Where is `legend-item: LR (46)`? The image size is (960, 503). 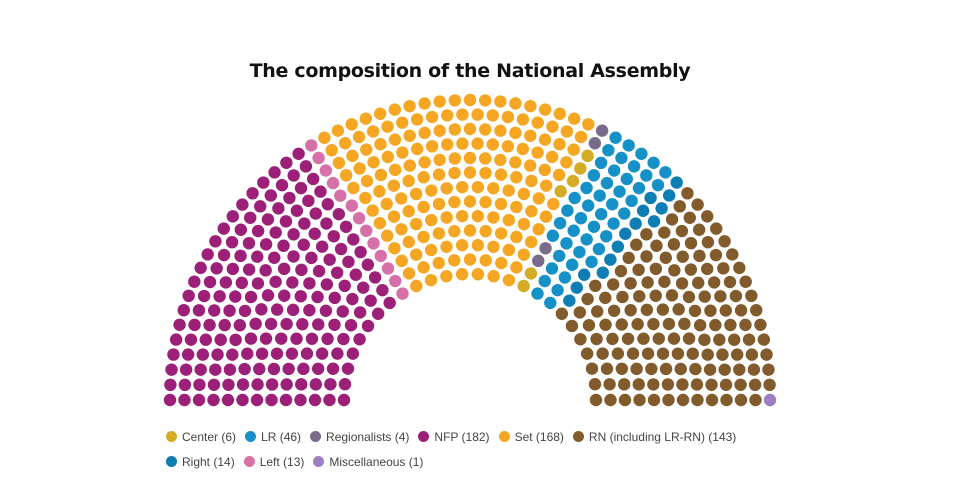 legend-item: LR (46) is located at coordinates (273, 436).